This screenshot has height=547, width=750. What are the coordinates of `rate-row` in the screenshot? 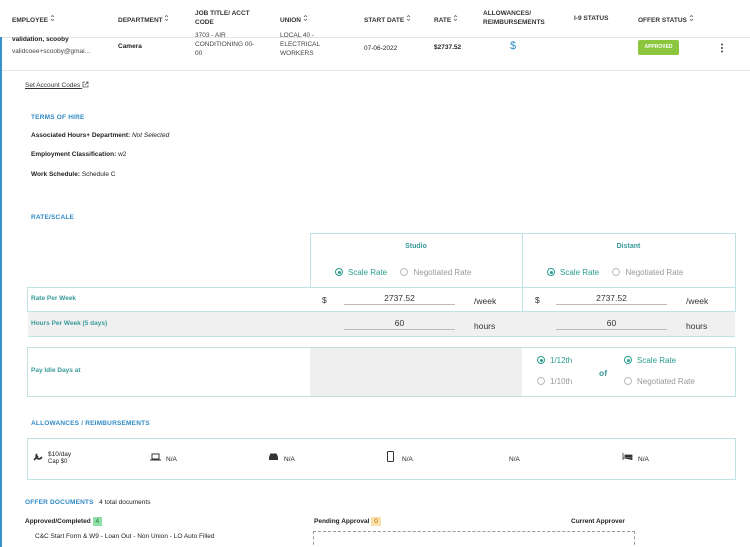 It's located at (381, 299).